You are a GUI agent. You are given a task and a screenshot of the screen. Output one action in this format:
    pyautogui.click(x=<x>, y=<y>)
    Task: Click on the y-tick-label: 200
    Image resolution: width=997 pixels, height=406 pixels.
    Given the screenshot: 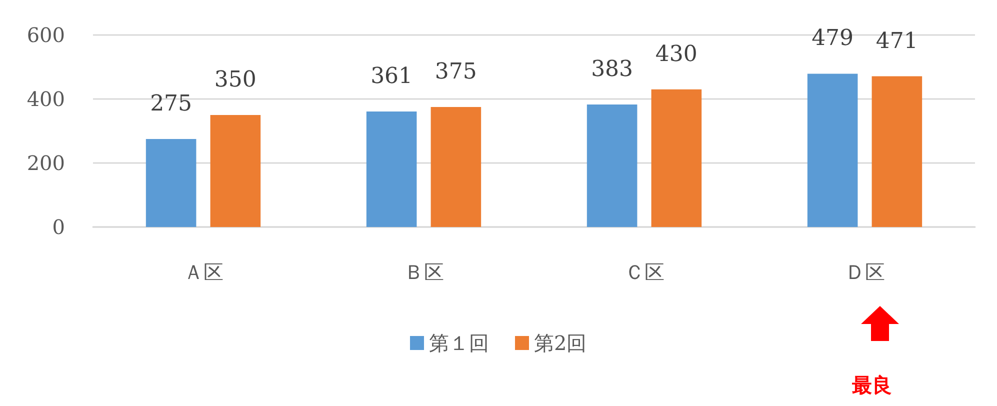 What is the action you would take?
    pyautogui.click(x=45, y=163)
    